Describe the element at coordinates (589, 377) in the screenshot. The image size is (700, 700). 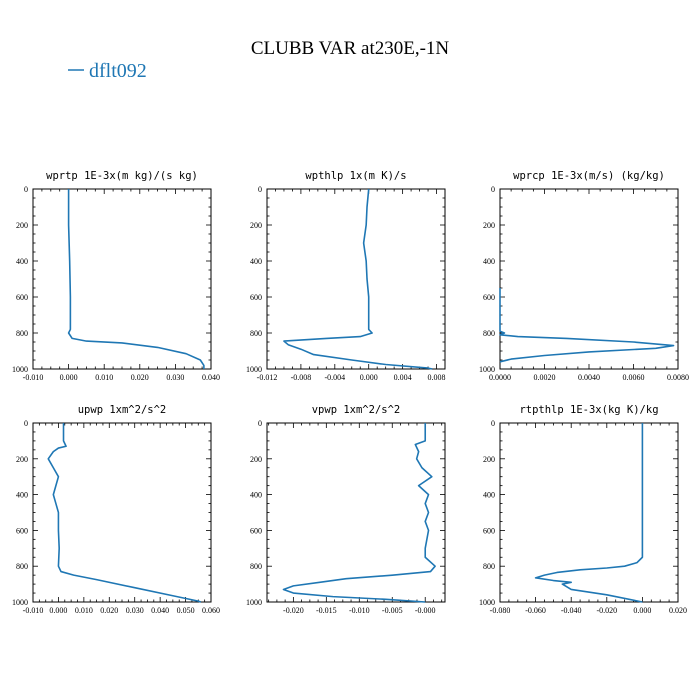
I see `x-tick-label: 0.0040` at that location.